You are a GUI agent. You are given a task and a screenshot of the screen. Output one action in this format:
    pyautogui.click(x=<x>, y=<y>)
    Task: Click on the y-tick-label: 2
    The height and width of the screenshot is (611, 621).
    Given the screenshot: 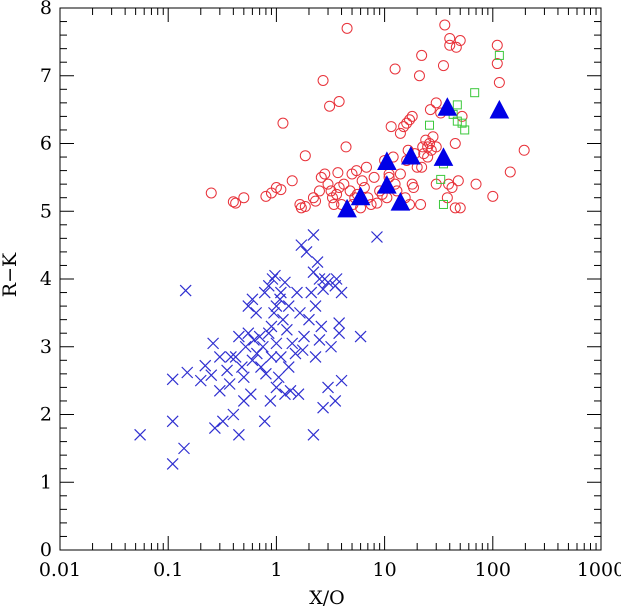 What is the action you would take?
    pyautogui.click(x=46, y=415)
    